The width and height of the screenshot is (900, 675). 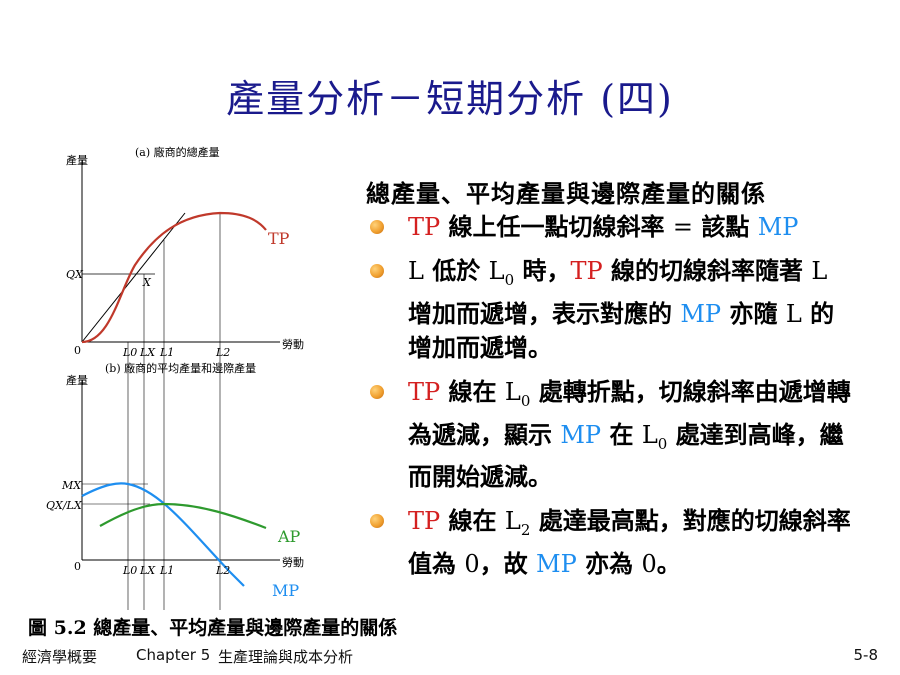 I want to click on figure-caption: 圖 5.2 總產量、平均產量與邊際產量的關係, so click(x=213, y=628).